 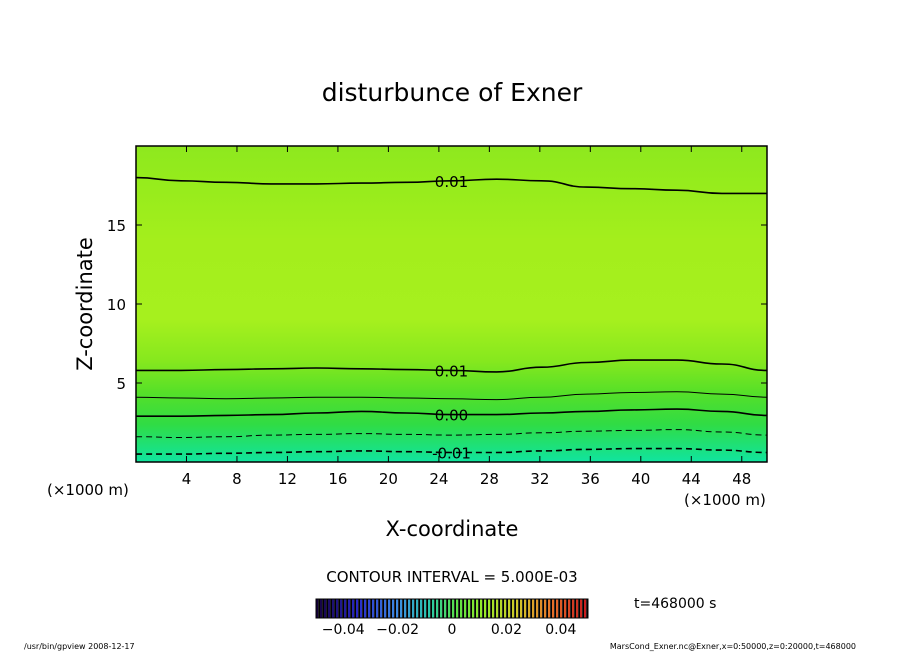 I want to click on colorbar: −0.04 −0.02 0 0.02 0.04, so click(x=452, y=618).